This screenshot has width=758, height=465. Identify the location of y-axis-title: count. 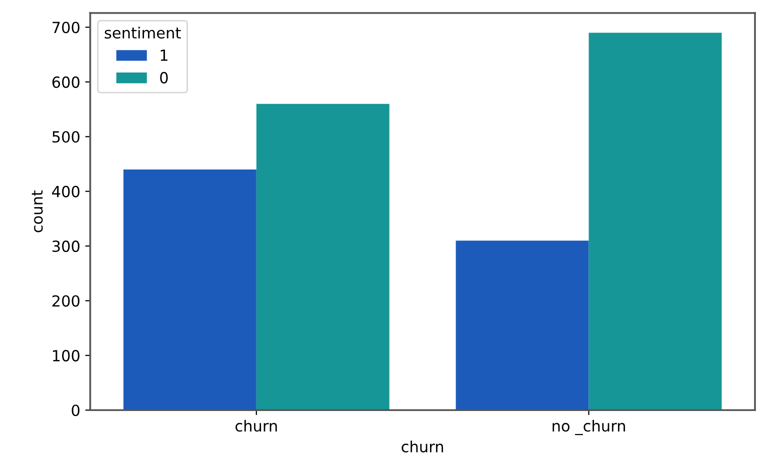
(37, 211).